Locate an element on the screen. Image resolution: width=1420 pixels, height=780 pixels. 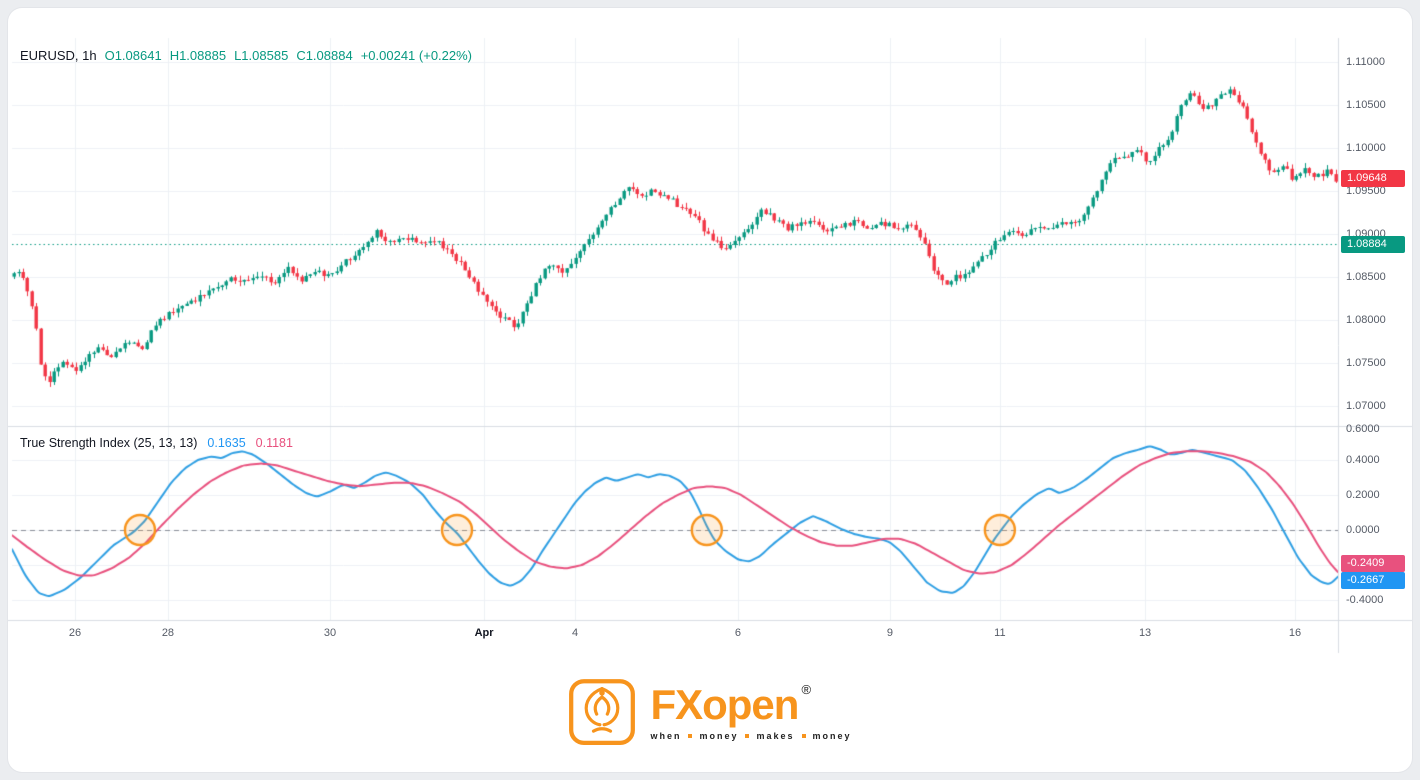
time-tick-label: 30 is located at coordinates (330, 633).